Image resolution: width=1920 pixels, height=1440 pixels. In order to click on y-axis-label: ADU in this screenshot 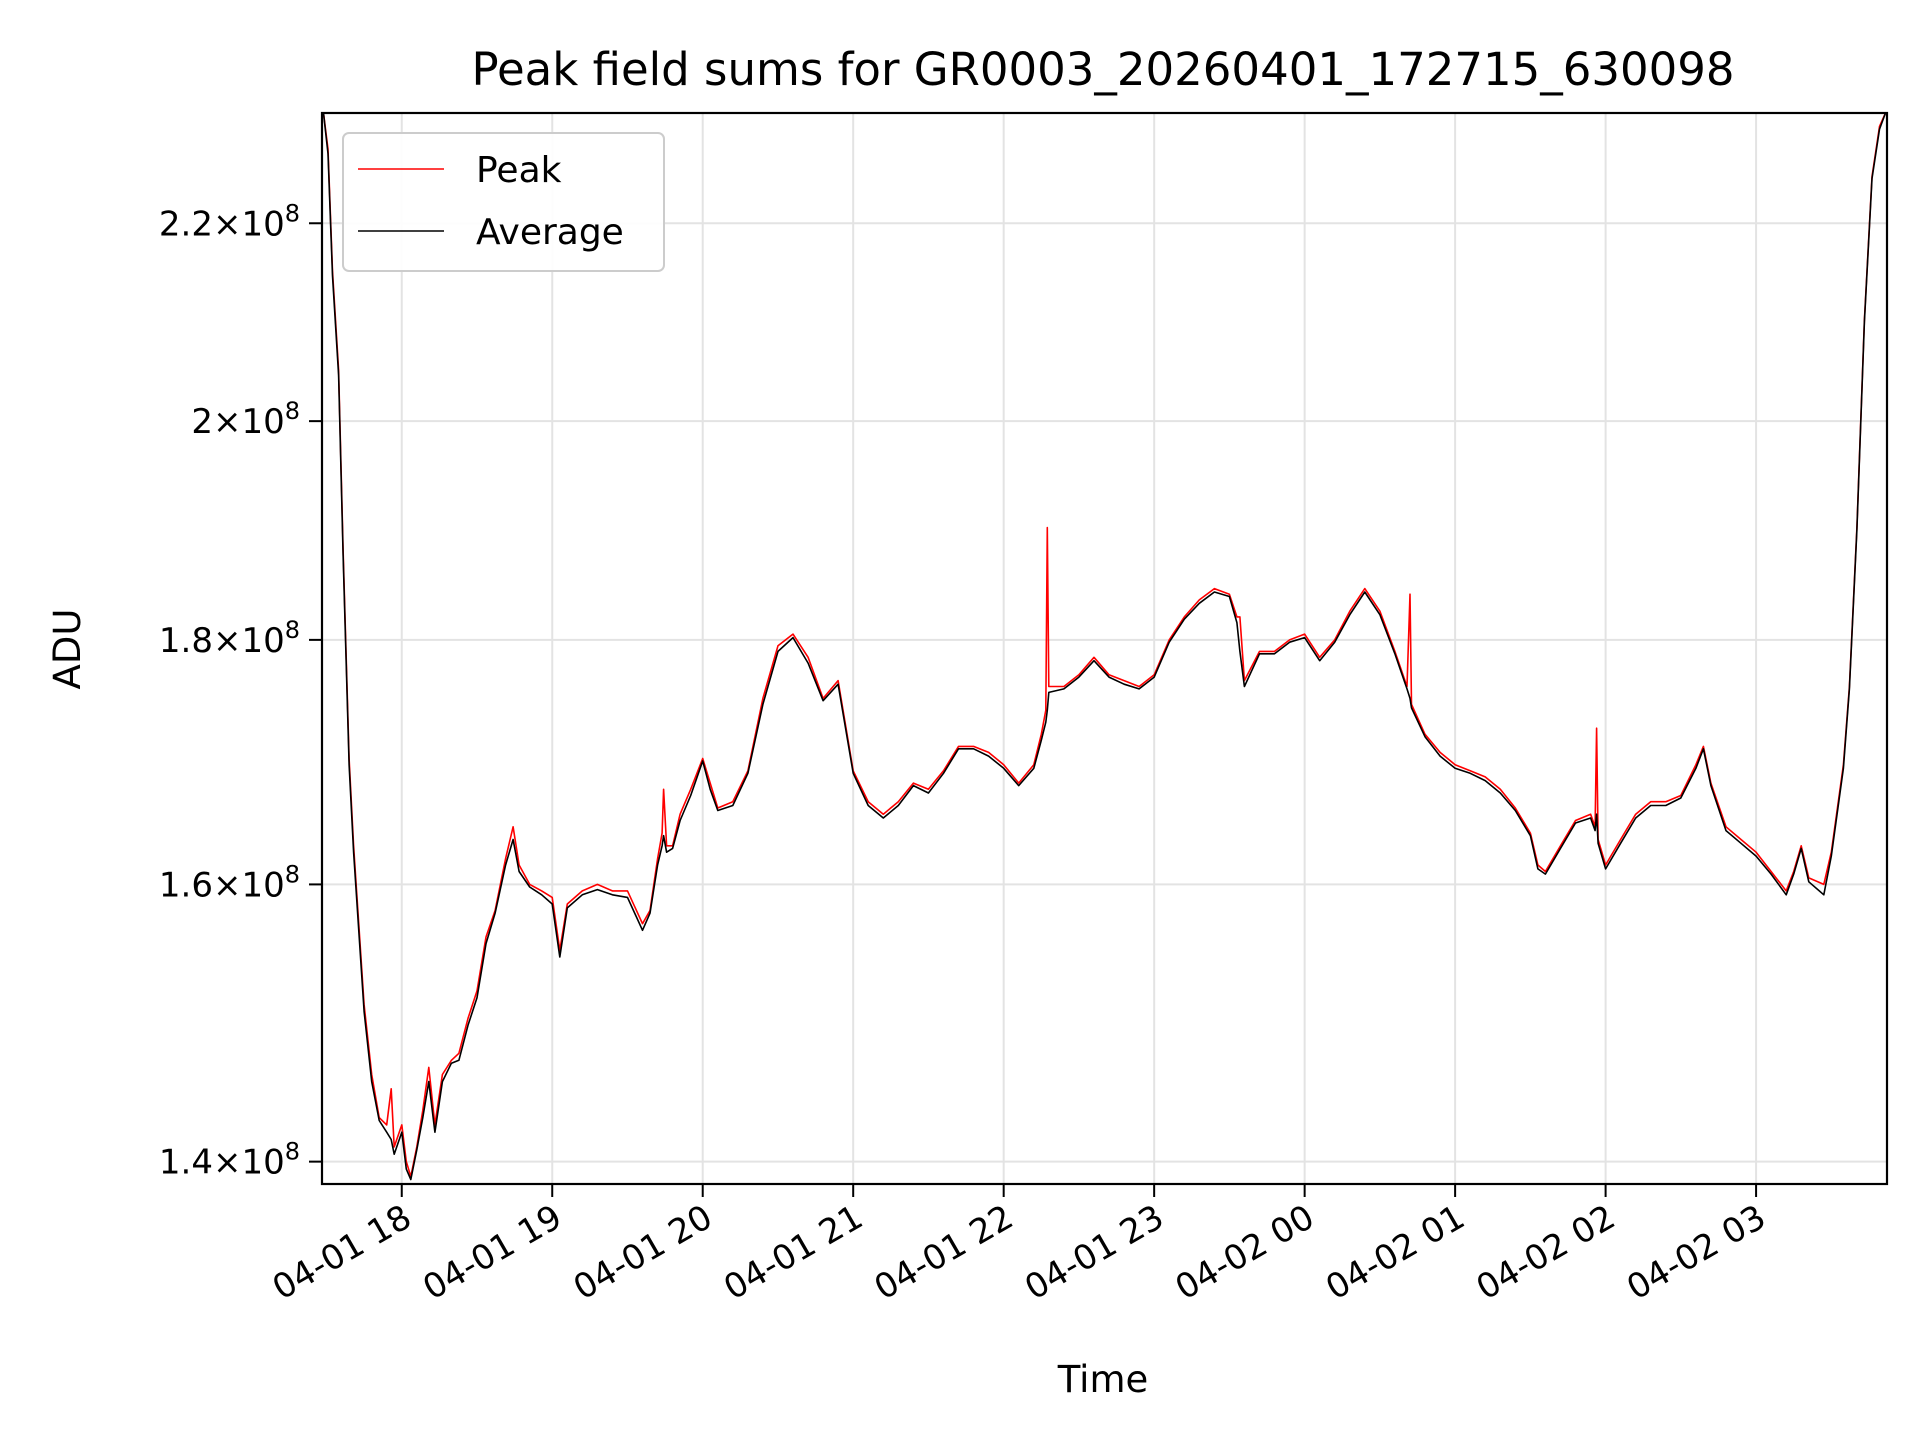, I will do `click(67, 649)`.